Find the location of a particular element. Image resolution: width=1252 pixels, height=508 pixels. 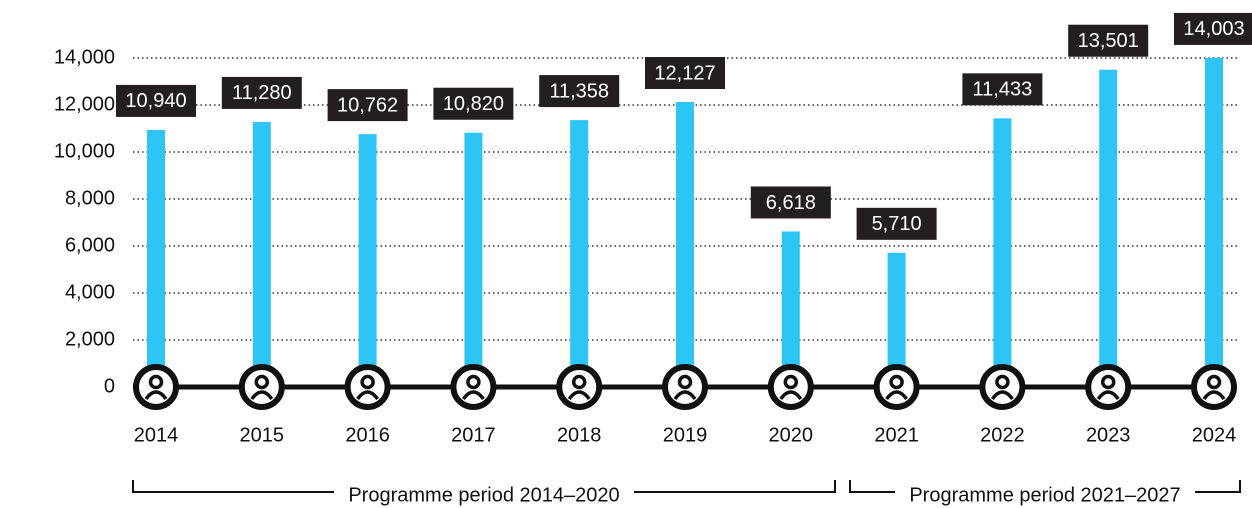

value-label: 11,280 is located at coordinates (262, 93).